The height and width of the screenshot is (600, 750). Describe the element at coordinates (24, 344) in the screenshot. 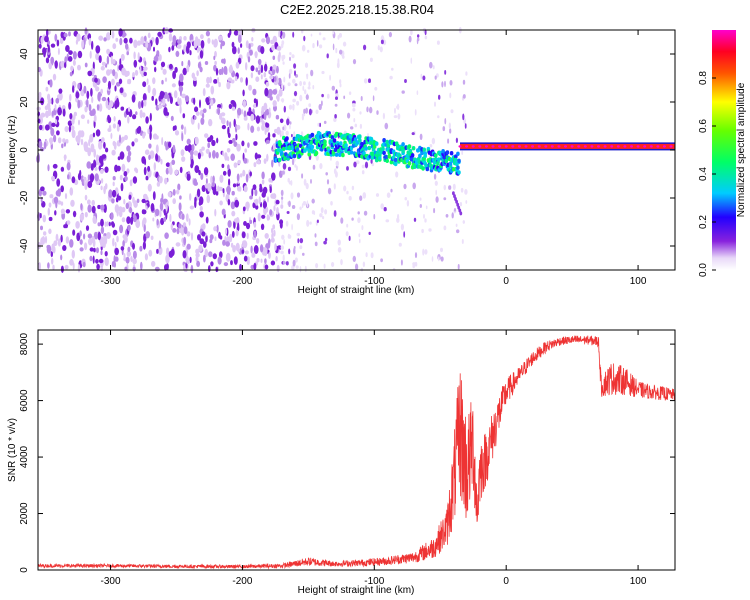

I see `y-tick-label: 8000` at that location.